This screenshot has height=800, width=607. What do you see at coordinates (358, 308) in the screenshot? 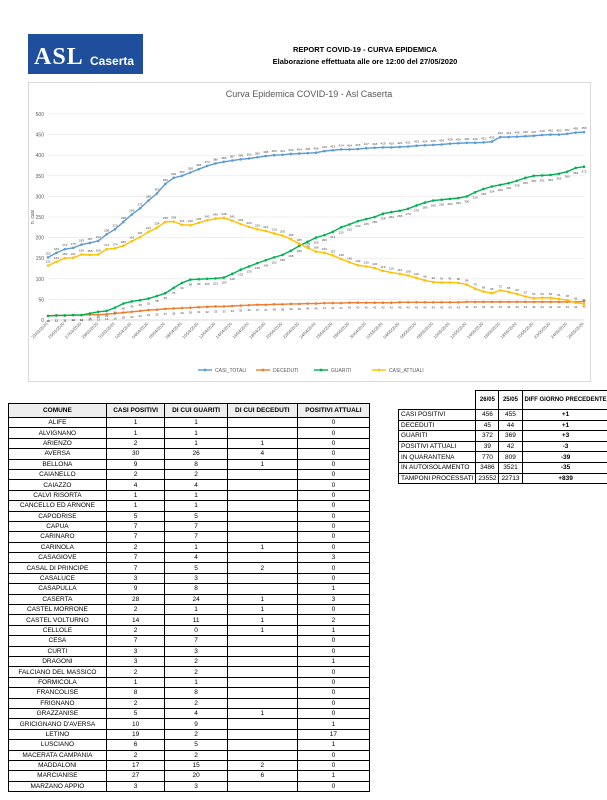
I see `data-label: 42` at bounding box center [358, 308].